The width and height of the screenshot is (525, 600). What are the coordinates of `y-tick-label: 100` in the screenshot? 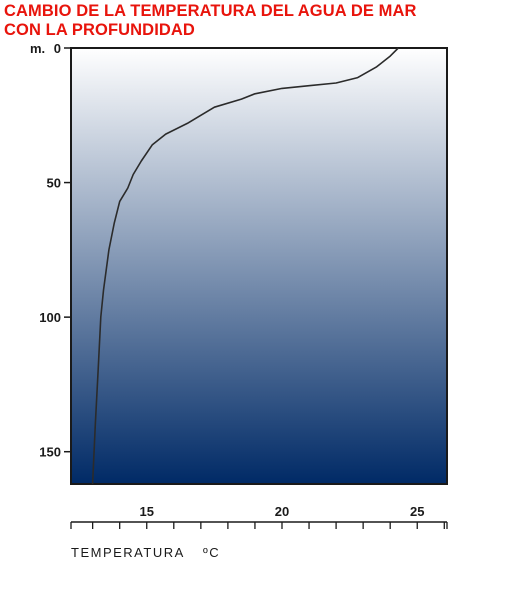 It's located at (50, 317).